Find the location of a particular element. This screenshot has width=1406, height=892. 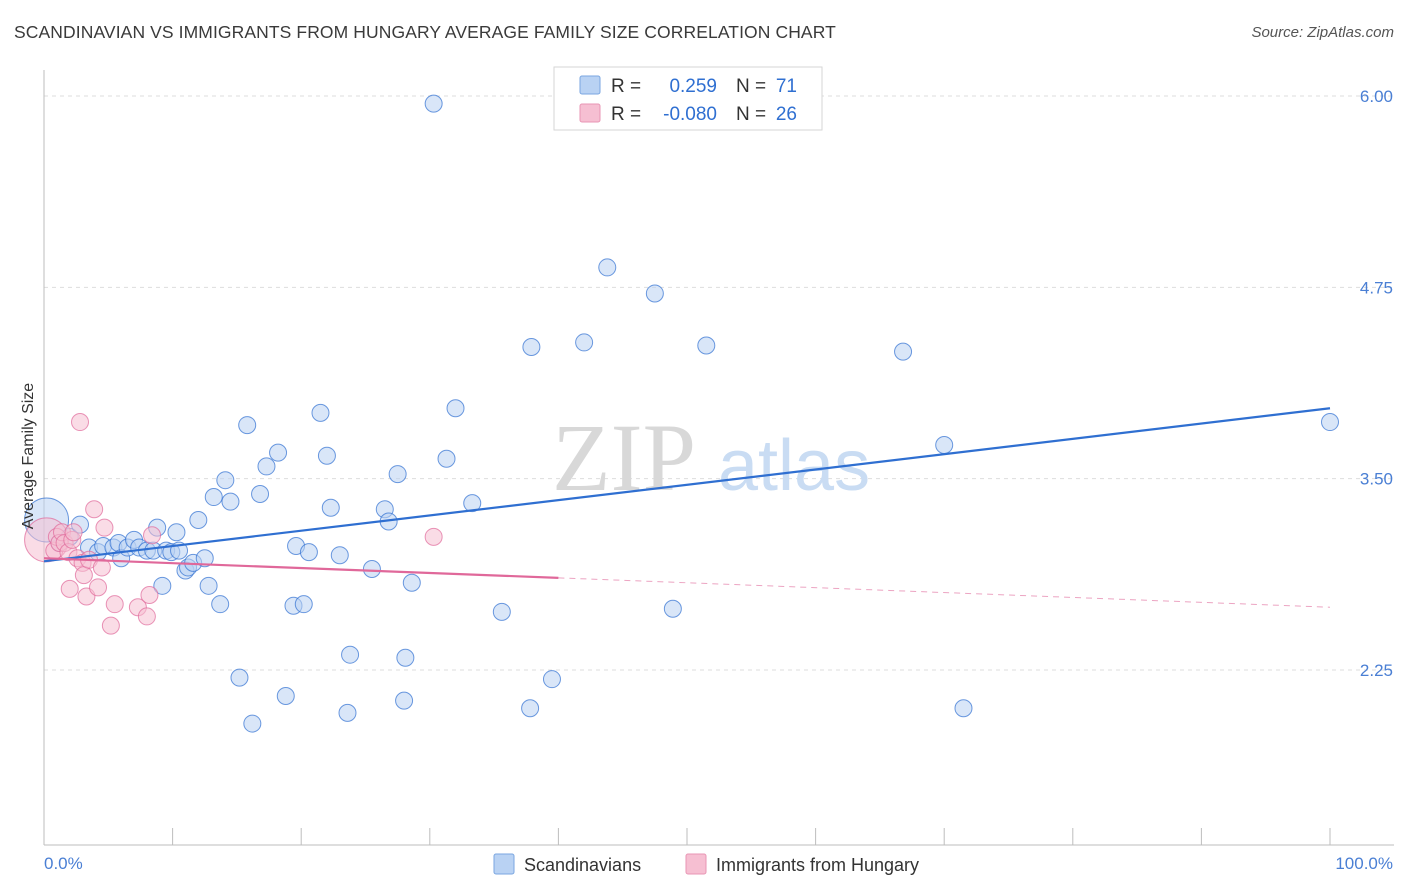

stats-r-value: -0.080 is located at coordinates (690, 114).